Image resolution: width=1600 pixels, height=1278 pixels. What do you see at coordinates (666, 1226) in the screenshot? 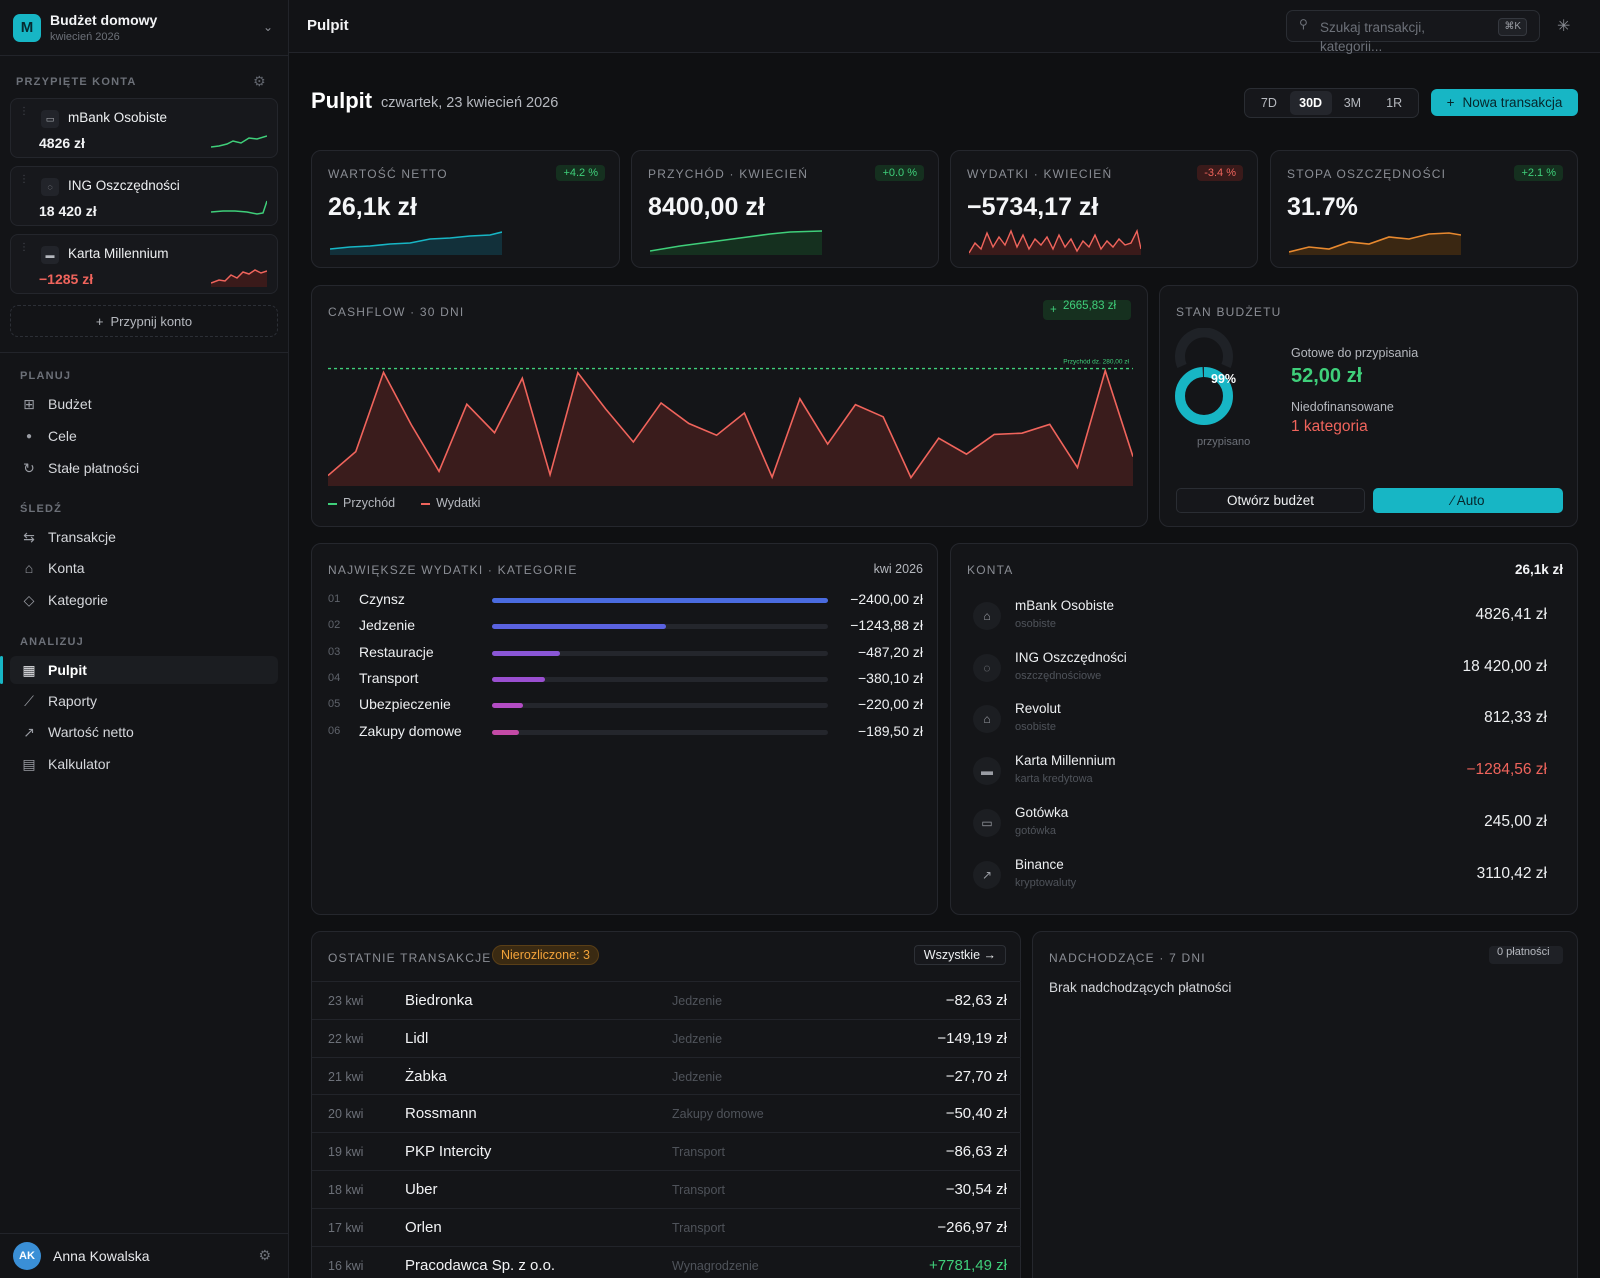
I see `transaction-row: 17 kwi Orlen Transport −266,97 zł` at bounding box center [666, 1226].